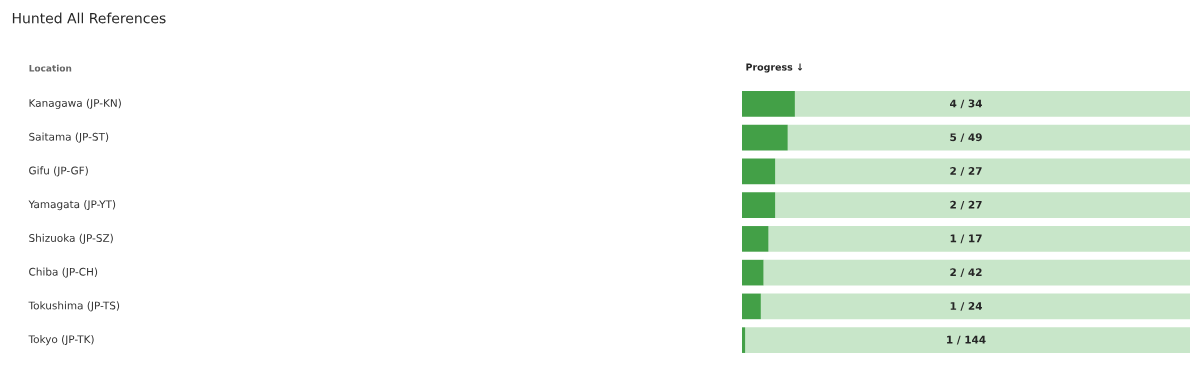 The image size is (1200, 366). I want to click on y-tick-label: Chiba (JP-CH), so click(63, 272).